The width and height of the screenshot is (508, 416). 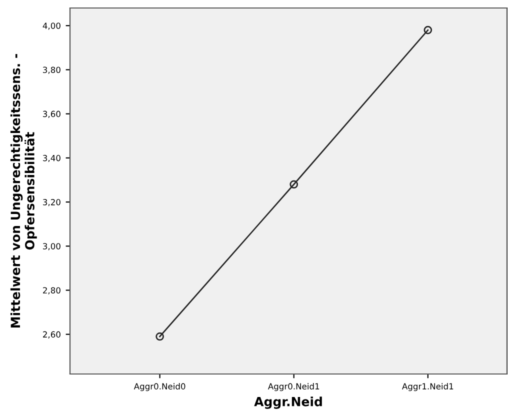 I want to click on y-tick-label: 2,80, so click(x=51, y=290).